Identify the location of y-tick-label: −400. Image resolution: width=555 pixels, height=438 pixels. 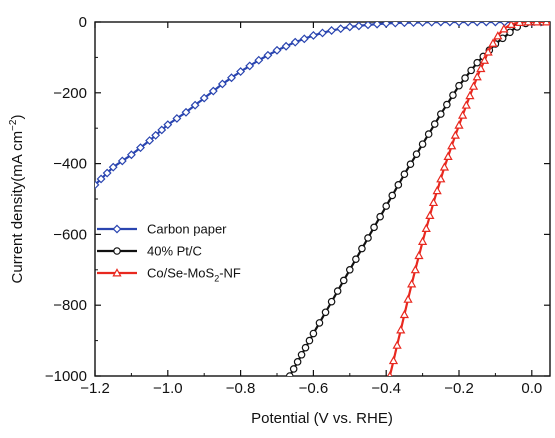
(70, 164).